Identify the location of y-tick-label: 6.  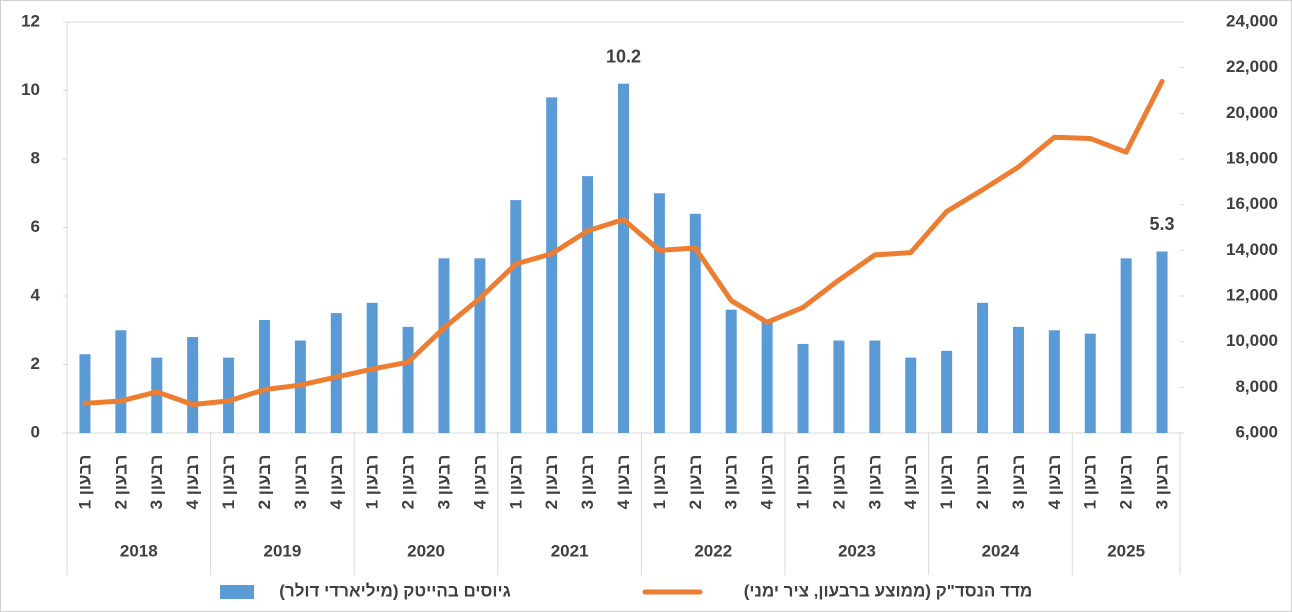
(35, 226).